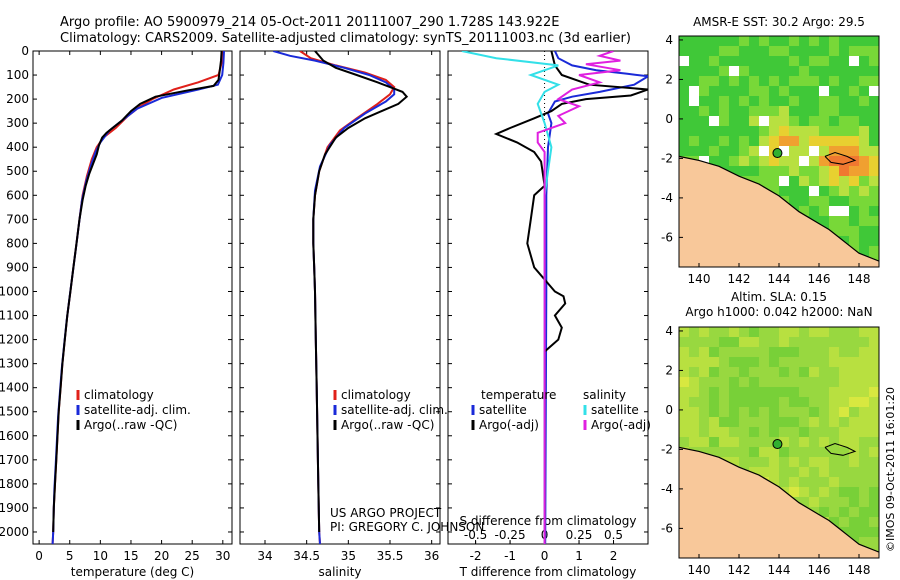 The width and height of the screenshot is (900, 580). I want to click on depth-tick-label: 1400, so click(14, 388).